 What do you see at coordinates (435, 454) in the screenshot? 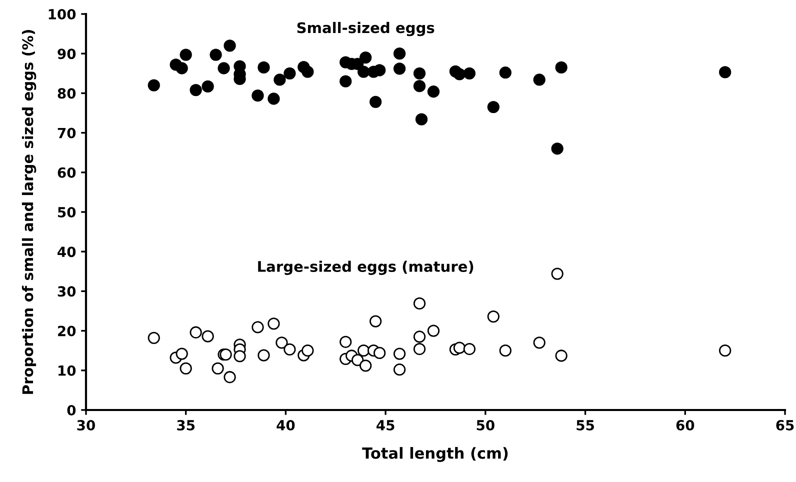
I see `x-axis-title: Total length (cm)` at bounding box center [435, 454].